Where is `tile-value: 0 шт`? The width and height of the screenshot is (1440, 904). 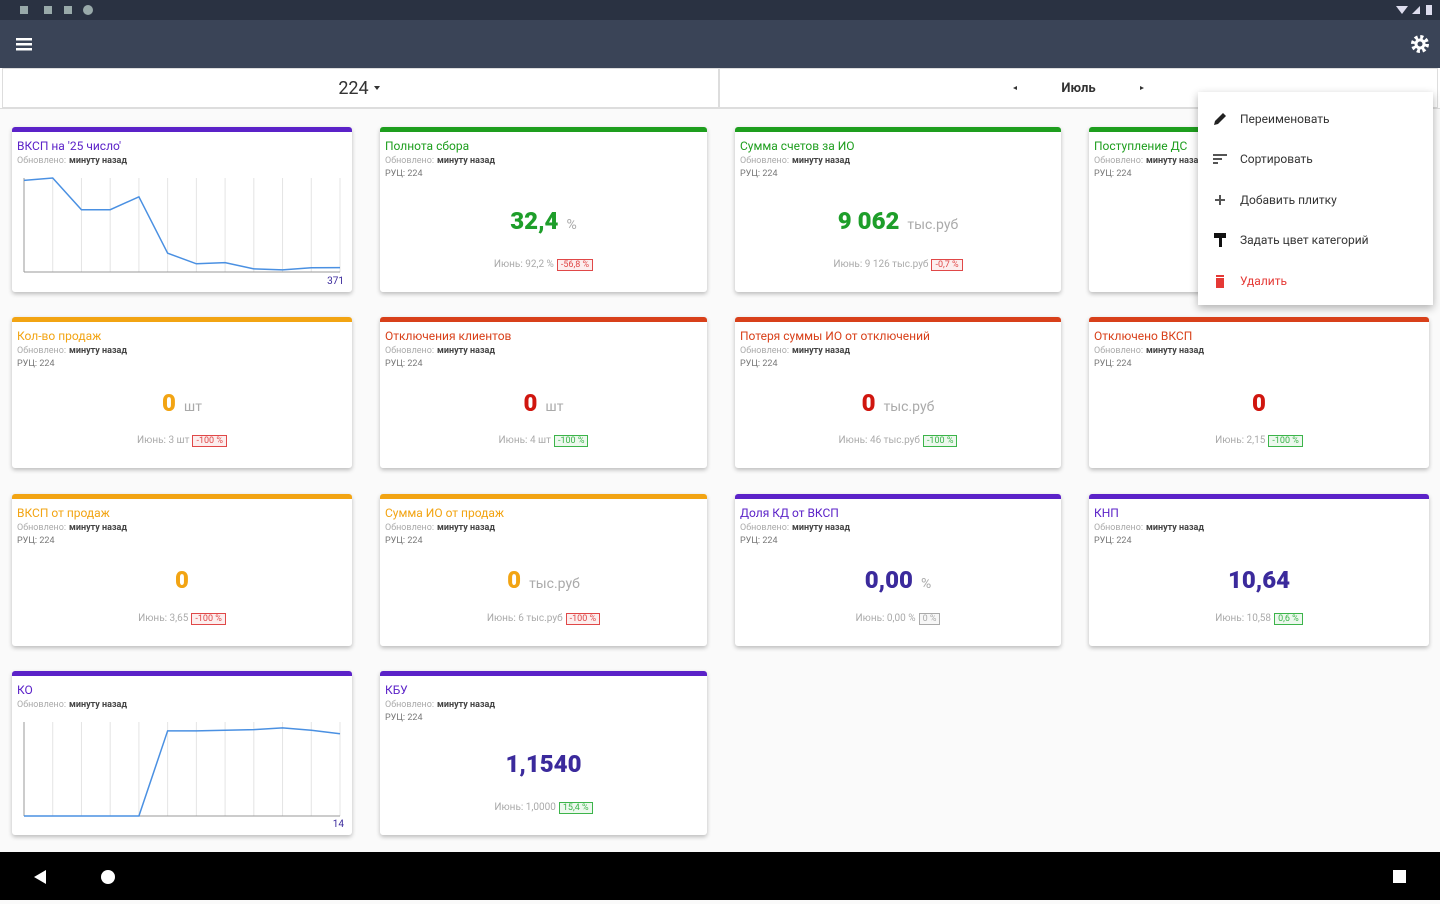 tile-value: 0 шт is located at coordinates (543, 403).